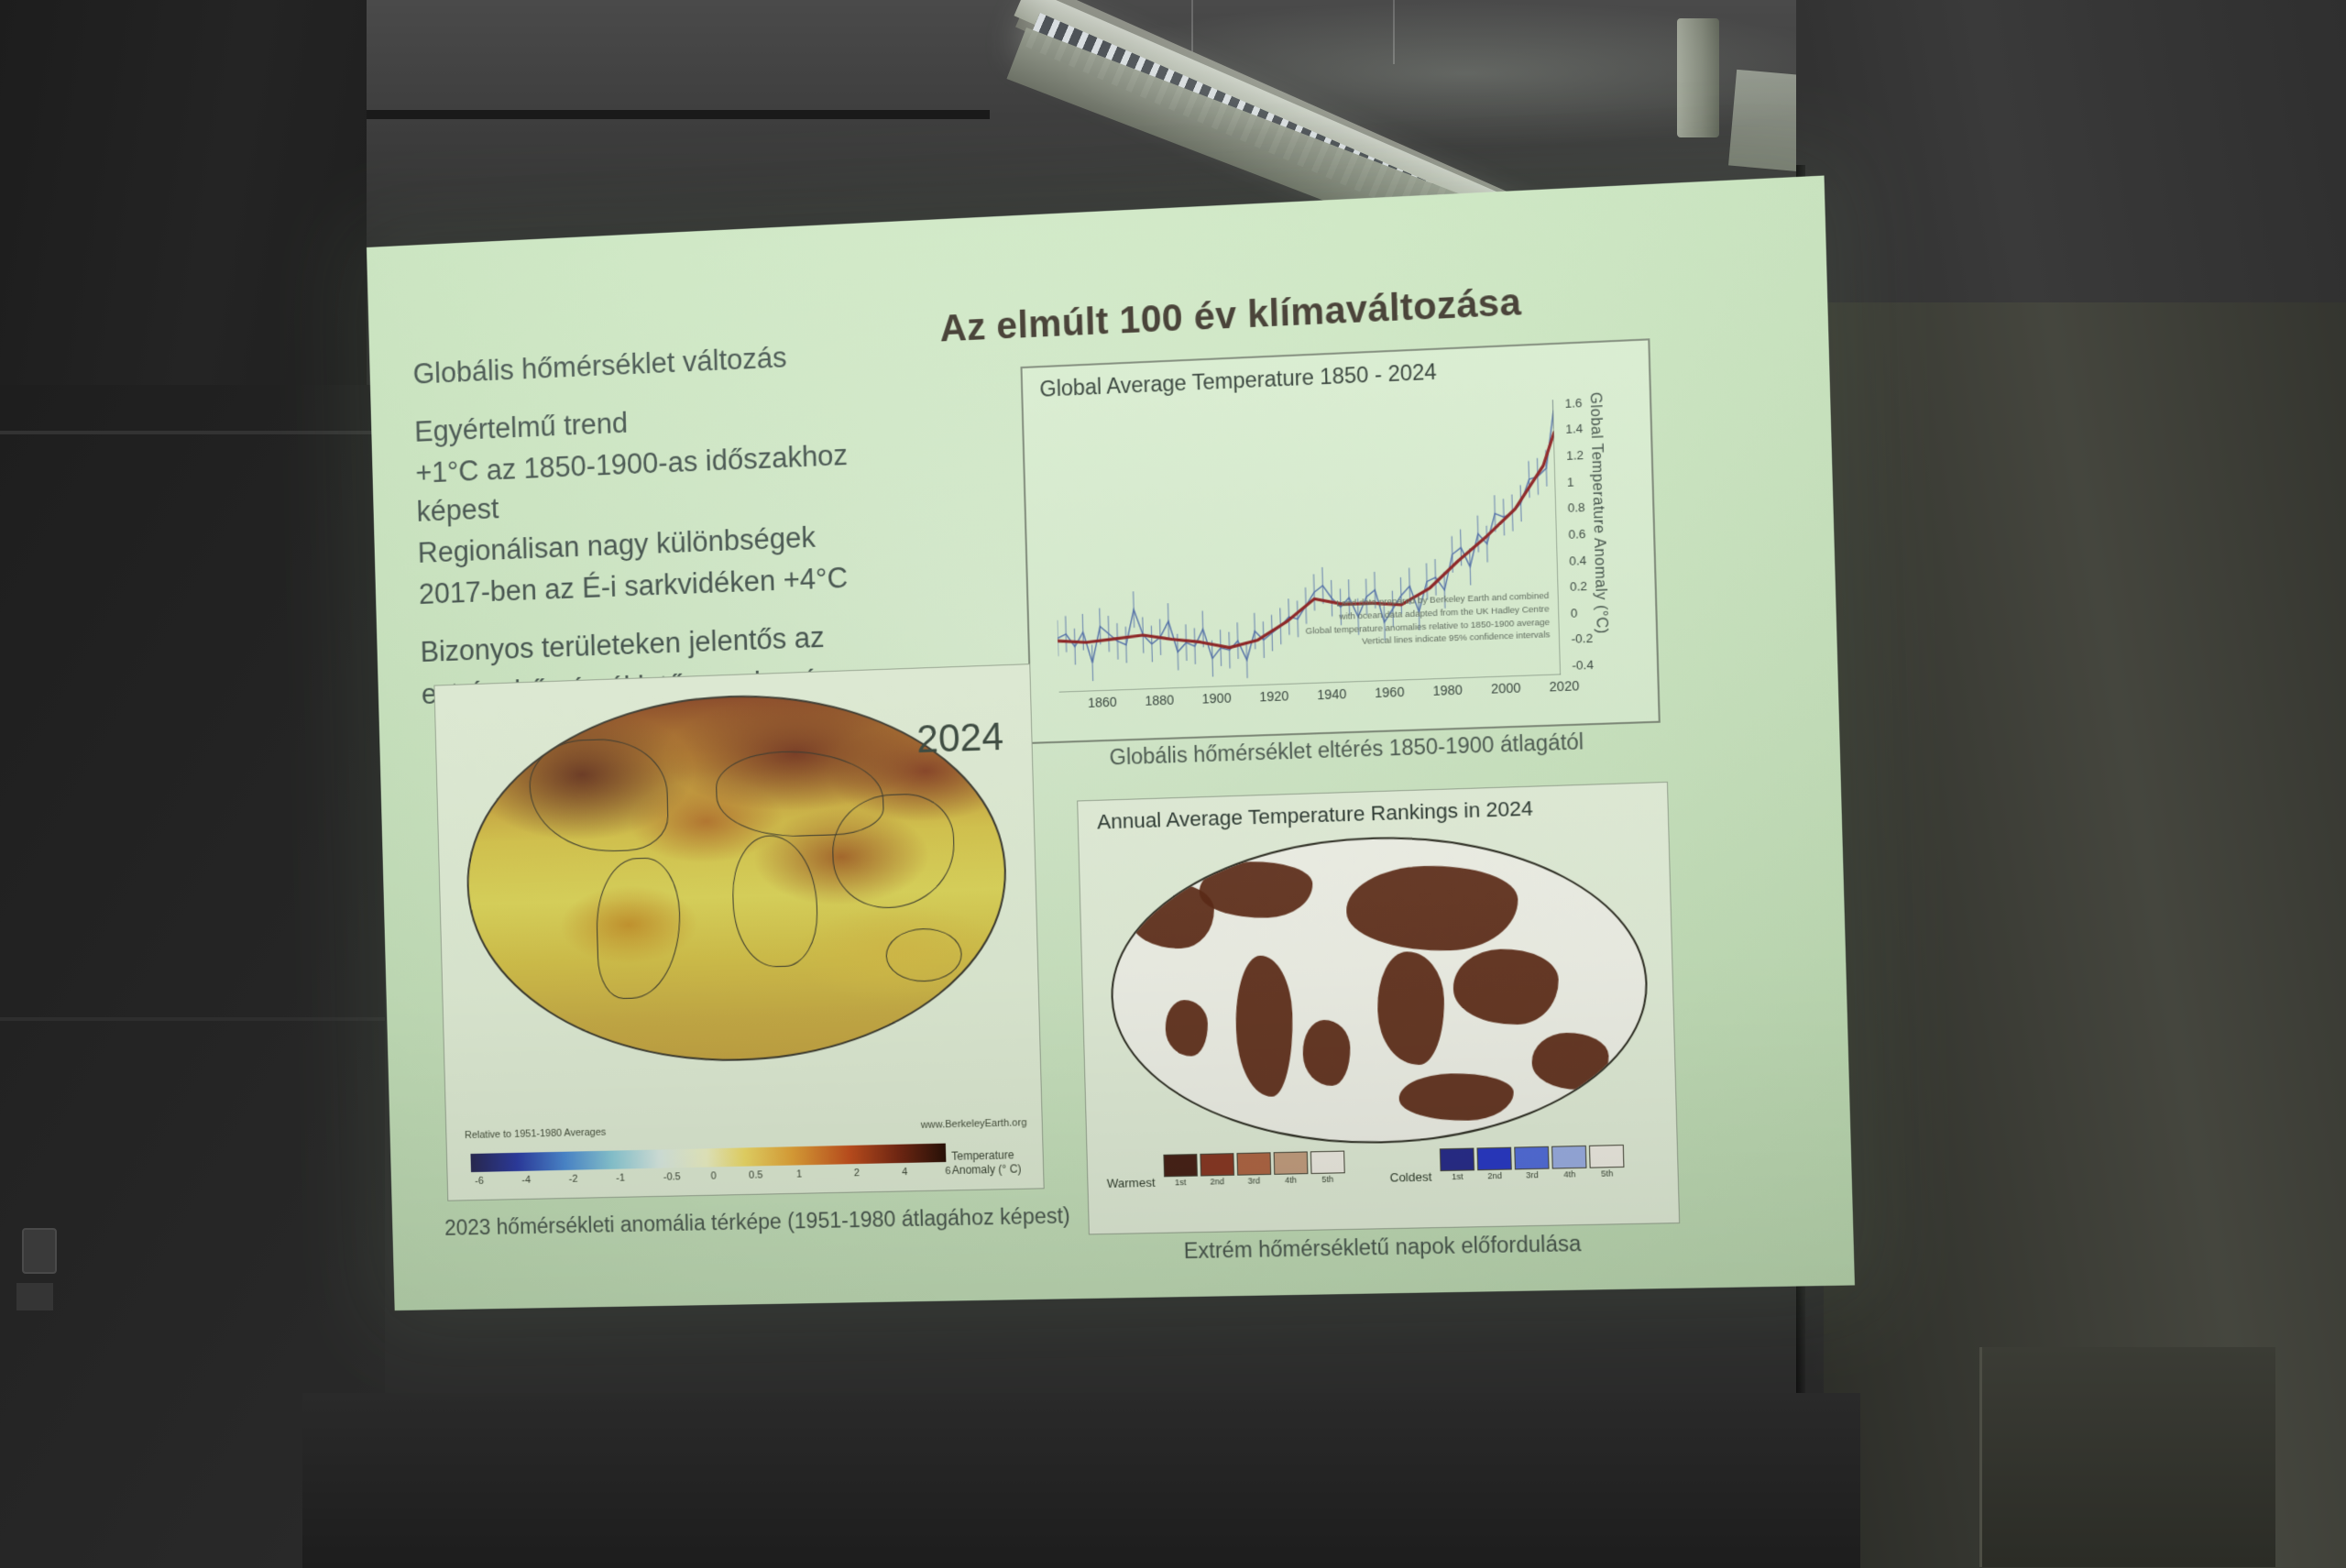 The width and height of the screenshot is (2346, 1568). Describe the element at coordinates (600, 365) in the screenshot. I see `bullet-item: Globális hőmérséklet változás` at that location.